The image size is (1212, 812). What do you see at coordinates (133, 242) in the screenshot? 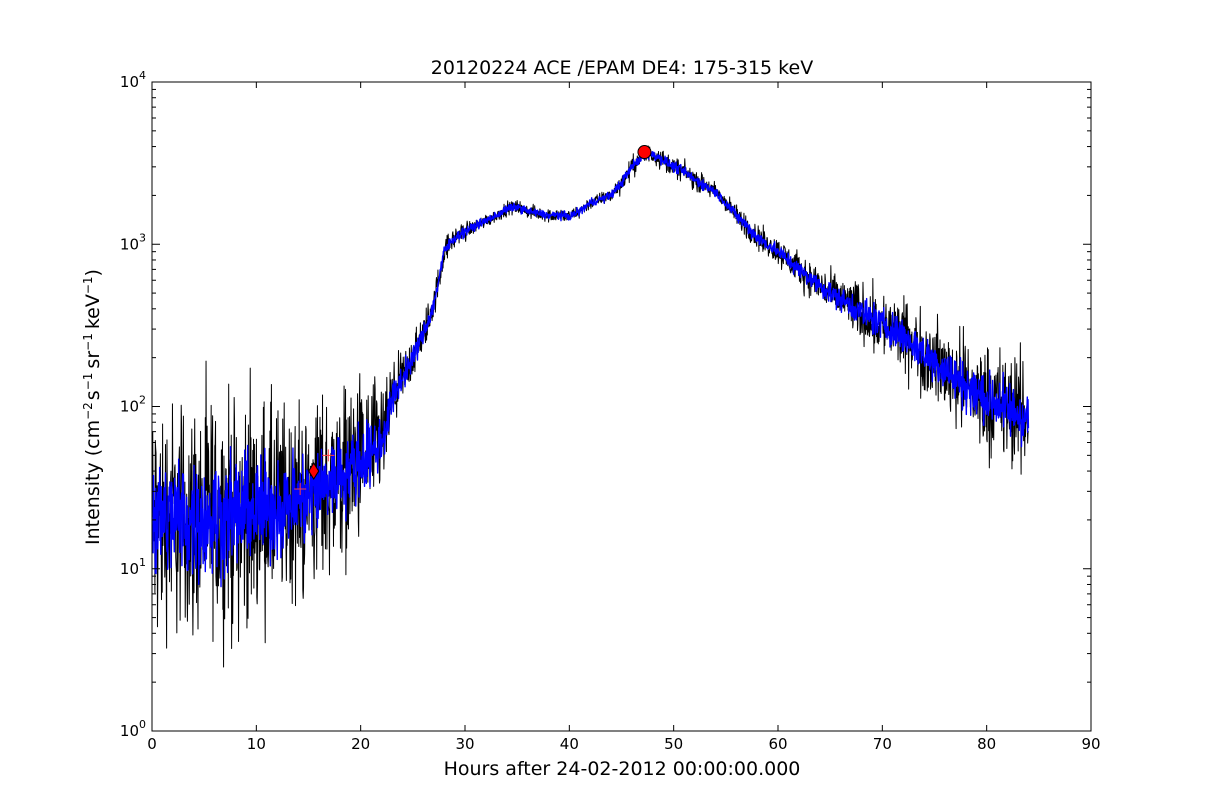
I see `y-tick-label: 10³` at bounding box center [133, 242].